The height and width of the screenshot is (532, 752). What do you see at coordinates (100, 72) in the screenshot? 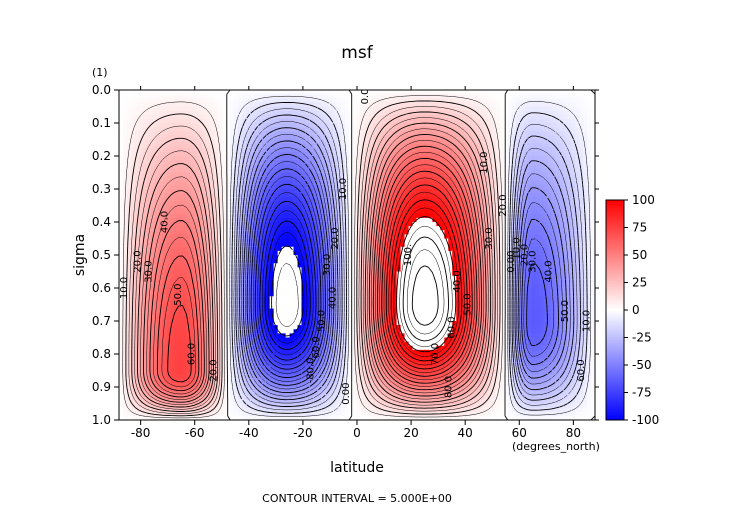
I see `y-units-label: (1)` at bounding box center [100, 72].